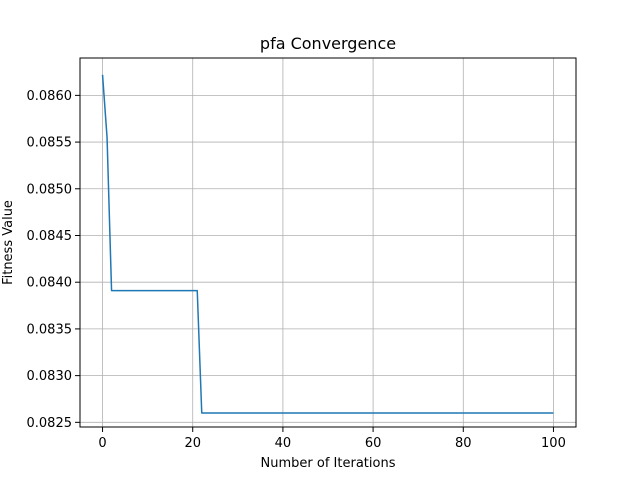  I want to click on y-tick-label: 0.0845, so click(50, 236).